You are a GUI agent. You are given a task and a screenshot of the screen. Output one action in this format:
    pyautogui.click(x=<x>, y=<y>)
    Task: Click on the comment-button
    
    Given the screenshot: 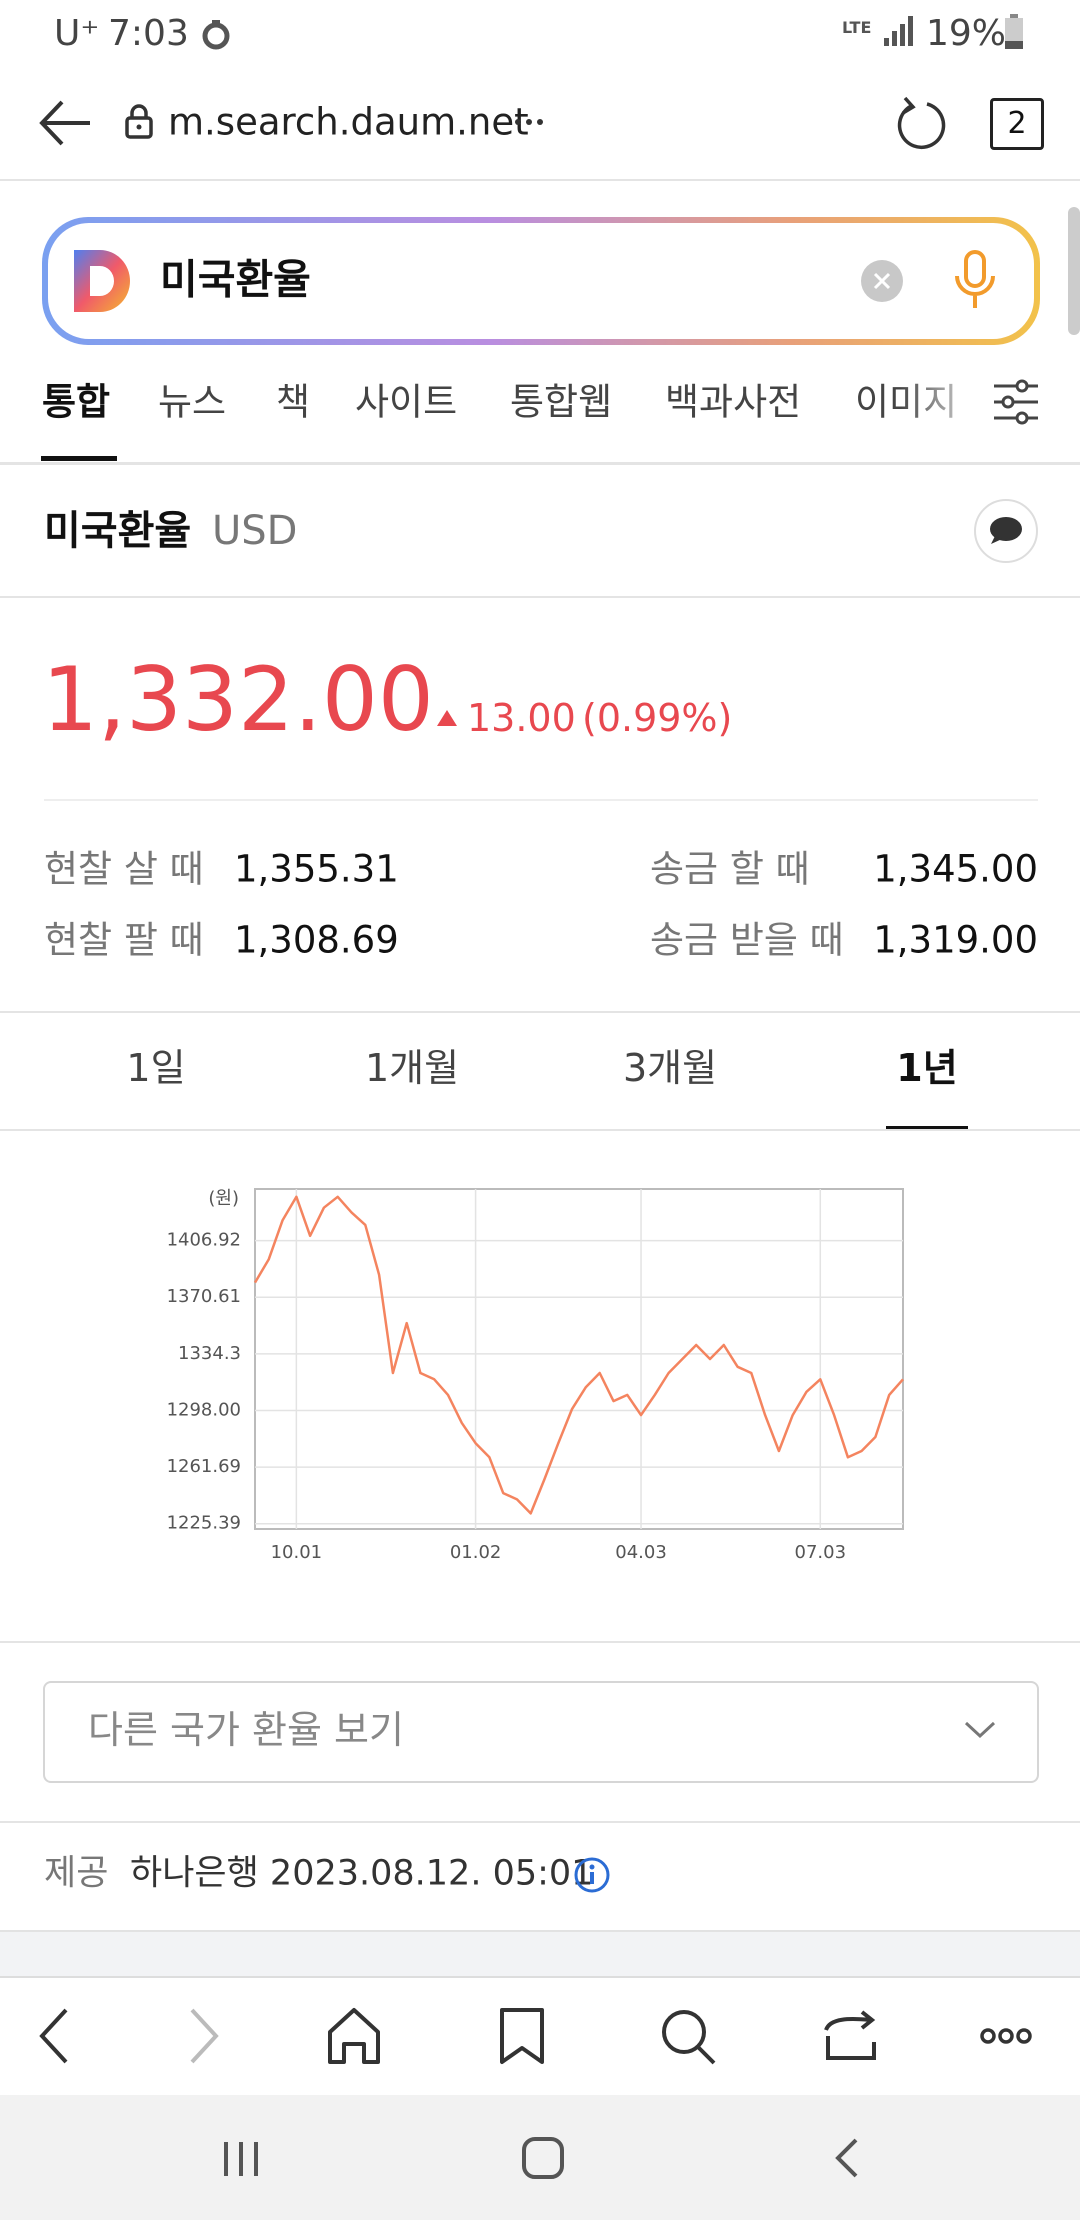 What is the action you would take?
    pyautogui.click(x=1006, y=531)
    